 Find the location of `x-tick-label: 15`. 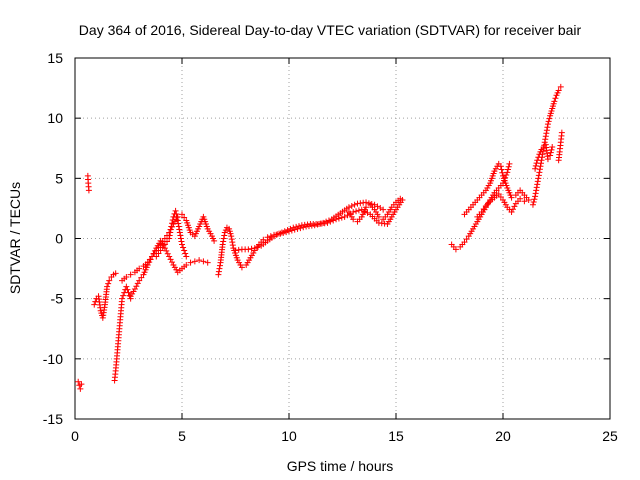

x-tick-label: 15 is located at coordinates (396, 436).